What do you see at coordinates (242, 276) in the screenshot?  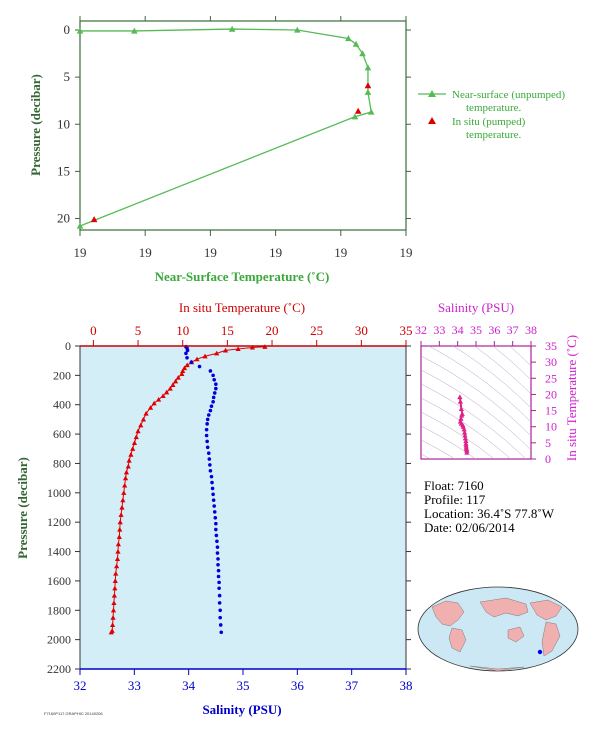 I see `near-surface-x-label: Near-Surface Temperature (˚C)` at bounding box center [242, 276].